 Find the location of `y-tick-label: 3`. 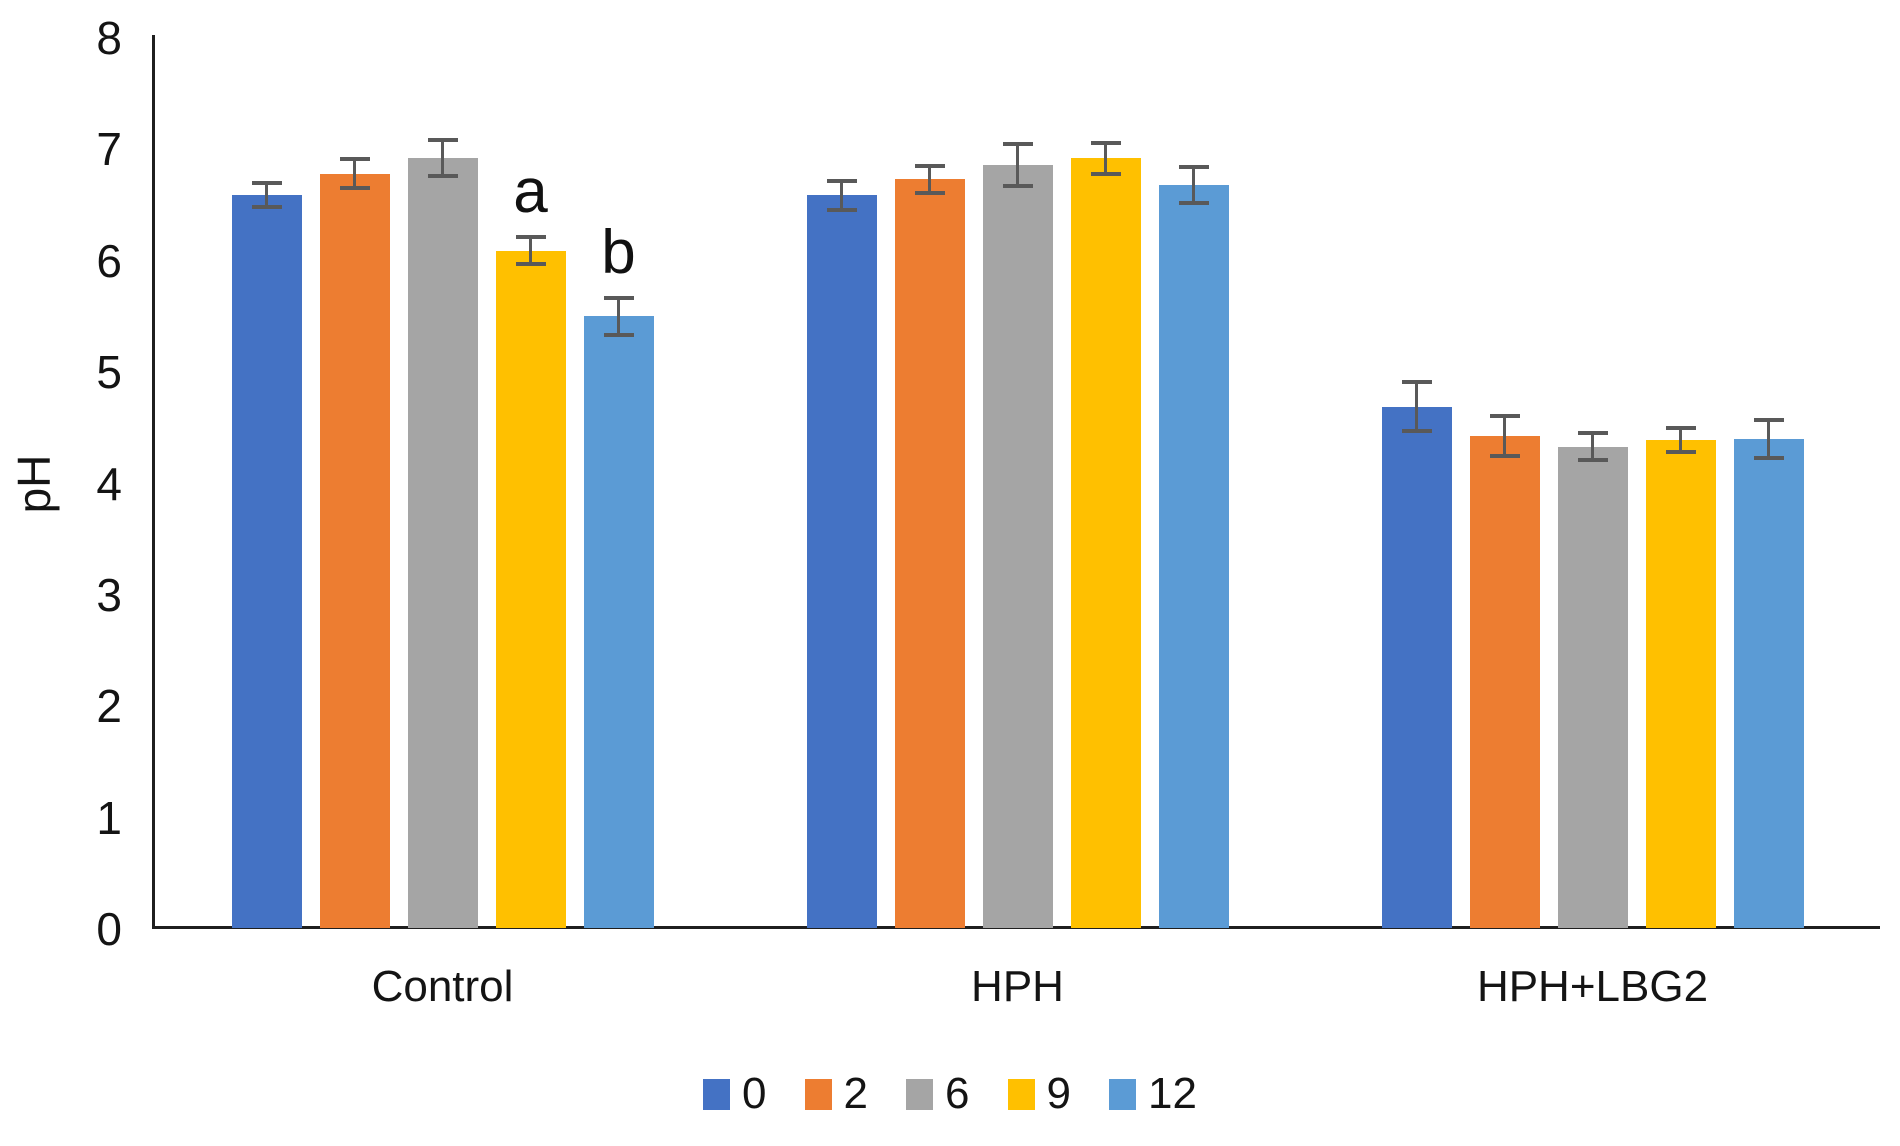

y-tick-label: 3 is located at coordinates (109, 594).